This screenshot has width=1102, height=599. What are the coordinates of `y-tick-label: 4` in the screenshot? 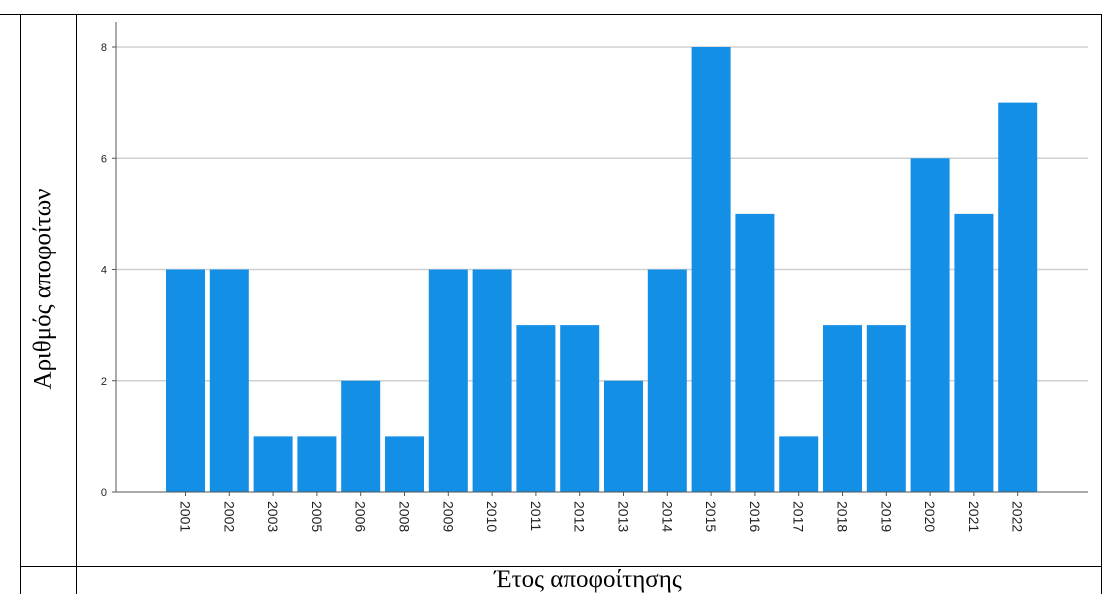 It's located at (104, 271).